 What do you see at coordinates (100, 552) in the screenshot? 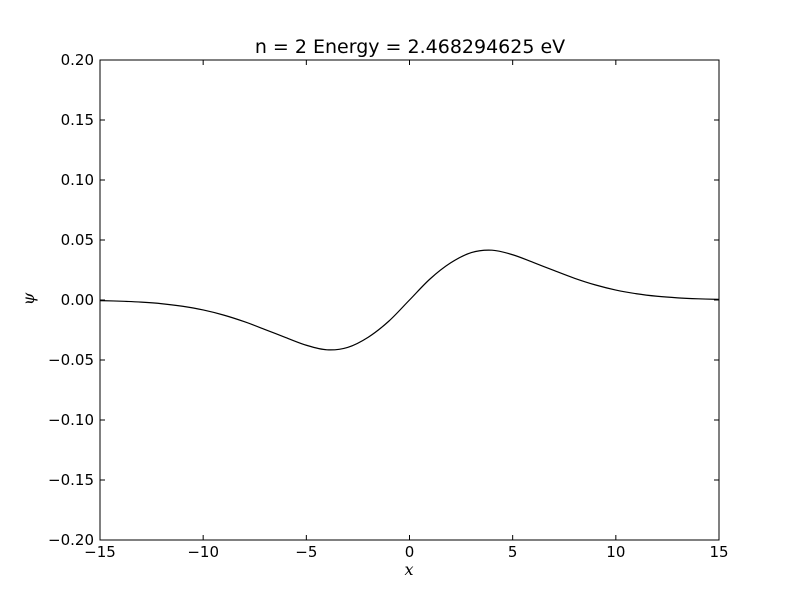
I see `x-tick-label: −15` at bounding box center [100, 552].